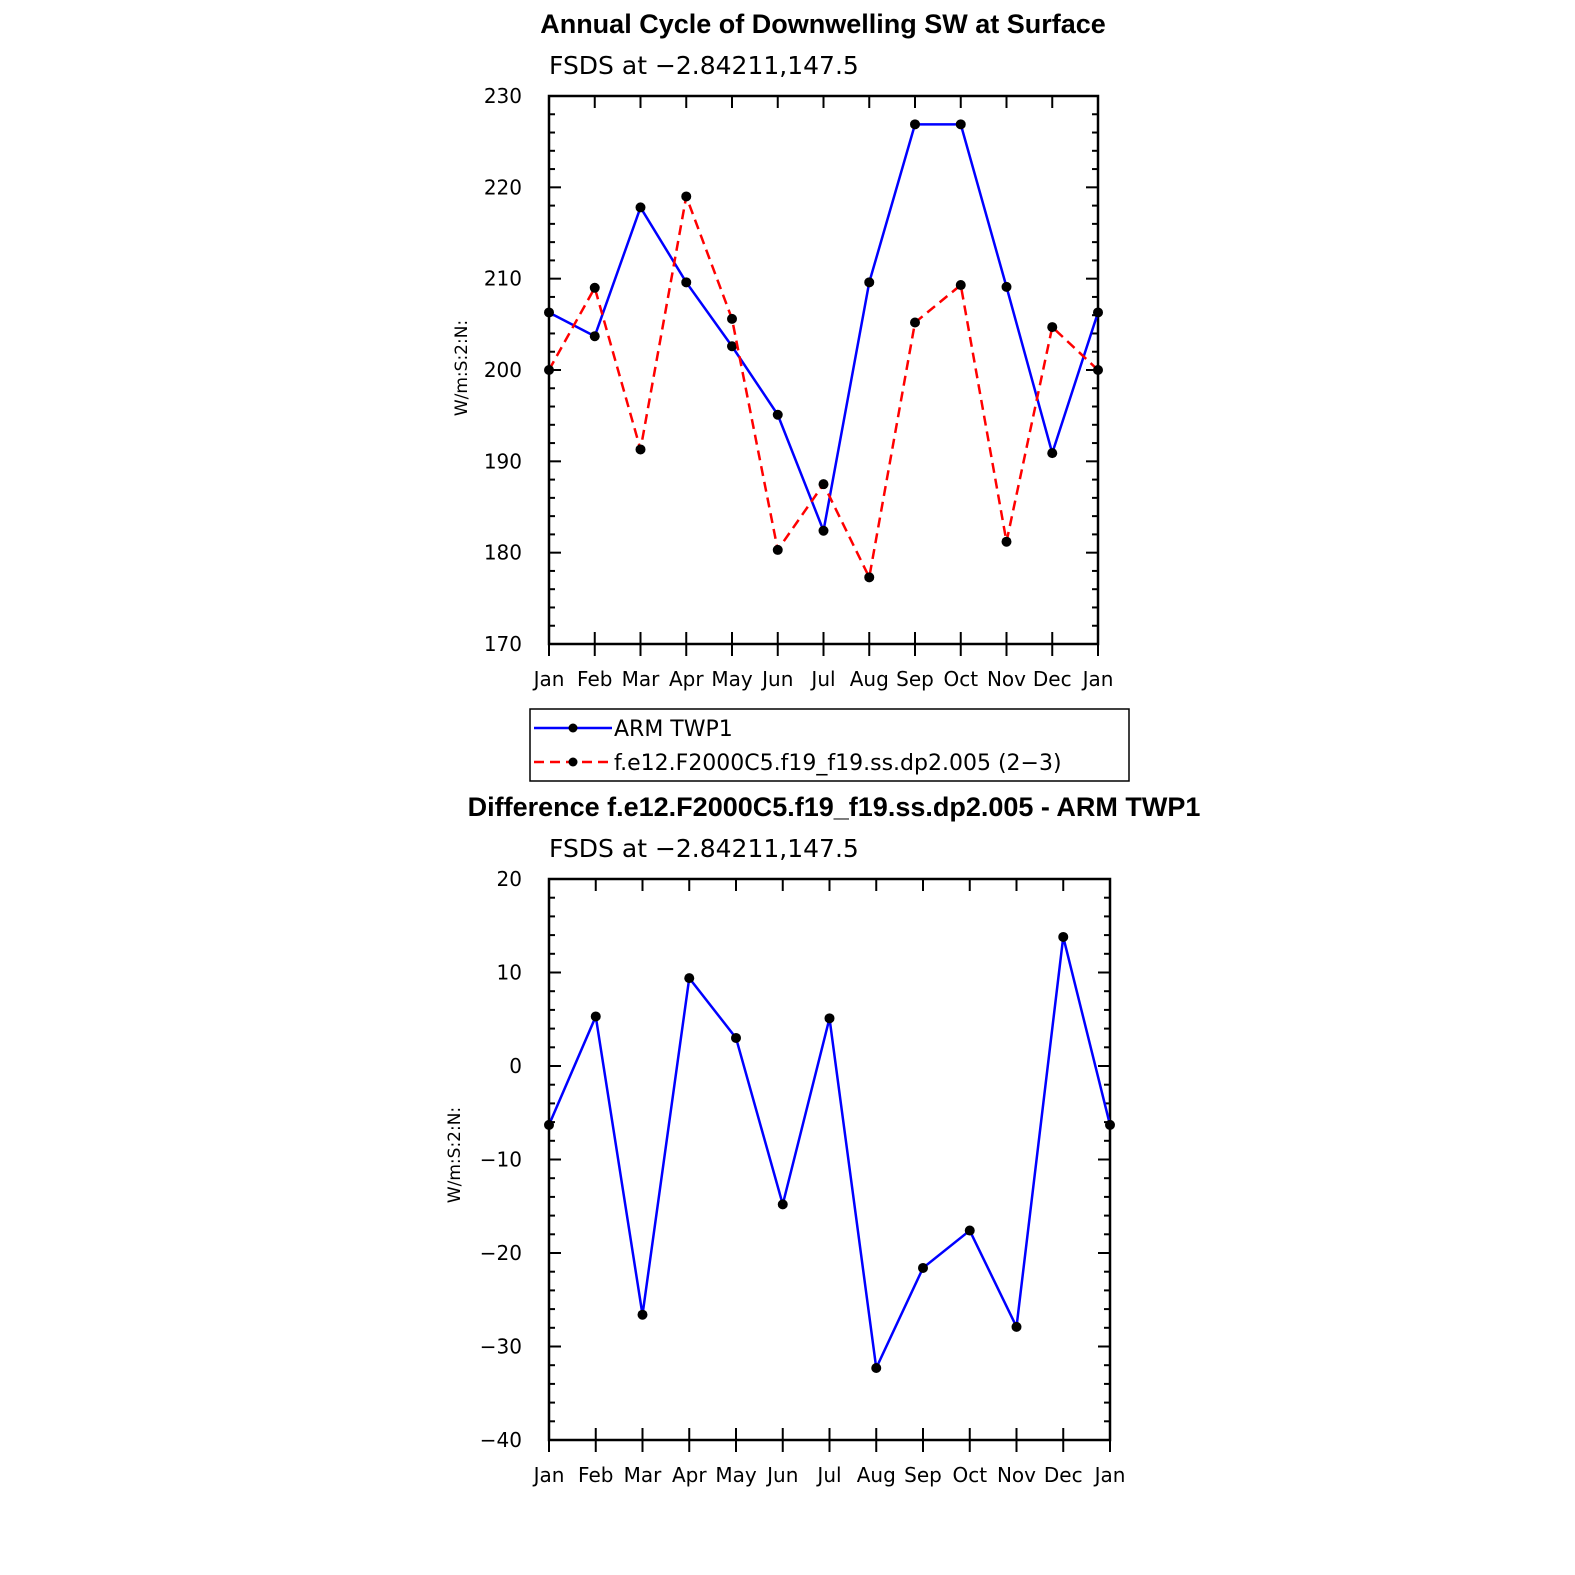 Image resolution: width=1575 pixels, height=1575 pixels. Describe the element at coordinates (501, 1160) in the screenshot. I see `y-tick-label: −10` at that location.